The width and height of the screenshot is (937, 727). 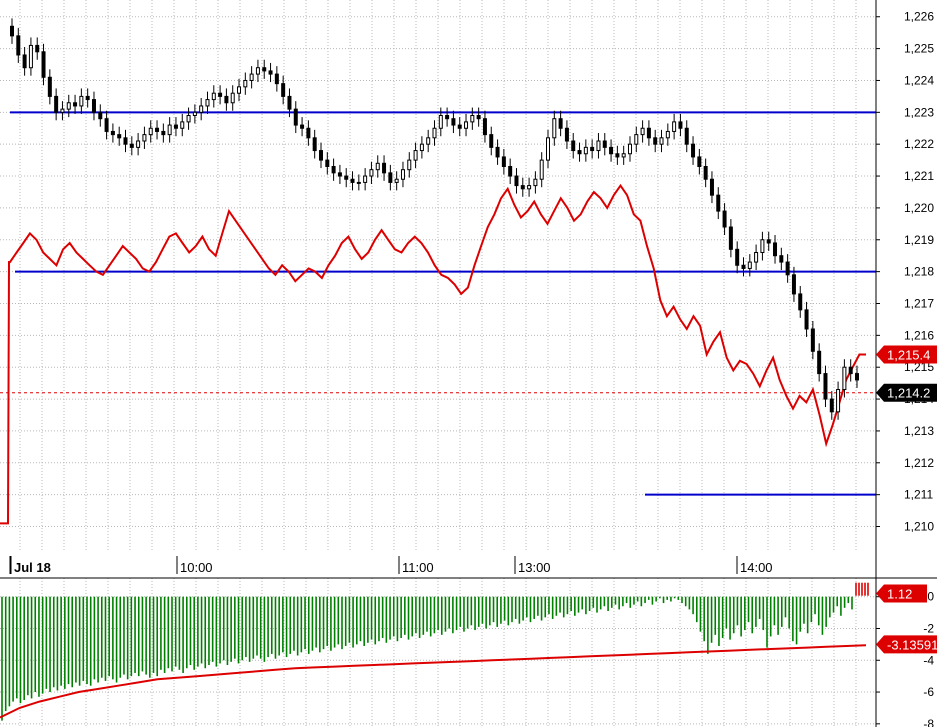 I want to click on x-tick-label: 10:00, so click(x=196, y=567).